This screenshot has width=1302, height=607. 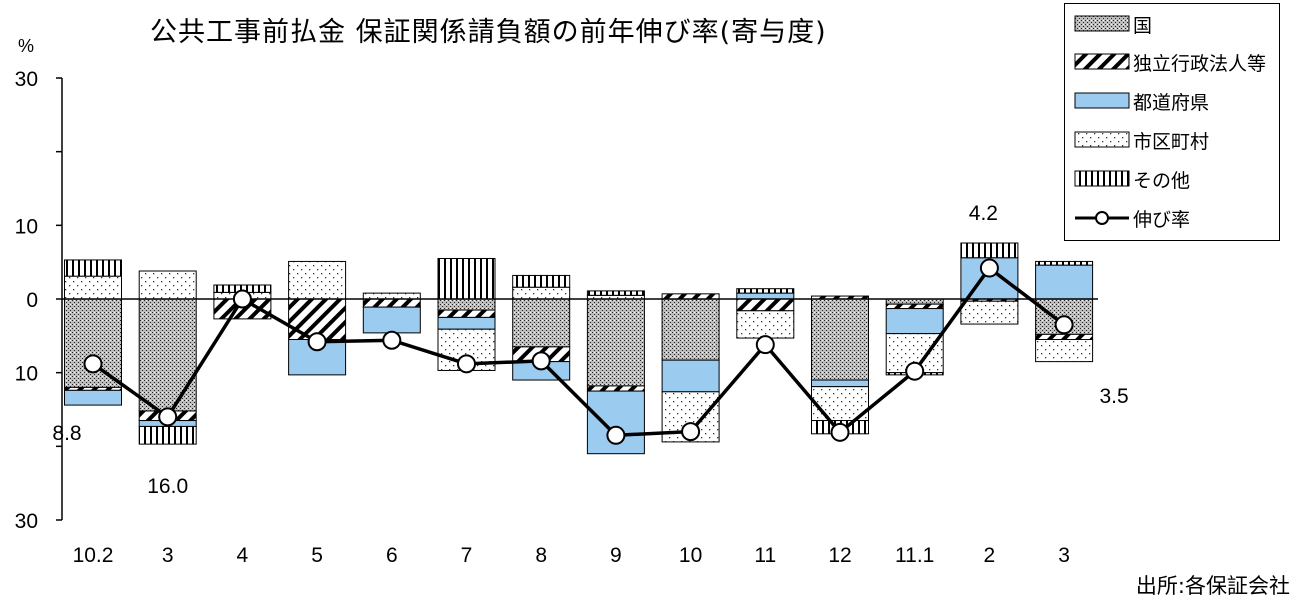 I want to click on x-tick-label: 11, so click(x=765, y=555).